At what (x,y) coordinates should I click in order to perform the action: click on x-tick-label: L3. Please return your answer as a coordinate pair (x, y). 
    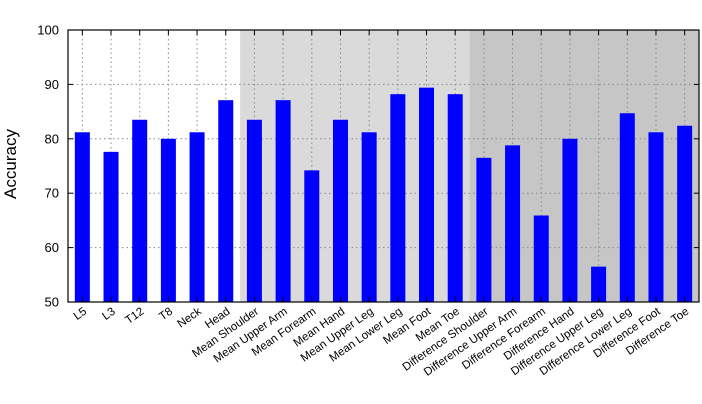
    Looking at the image, I should click on (108, 314).